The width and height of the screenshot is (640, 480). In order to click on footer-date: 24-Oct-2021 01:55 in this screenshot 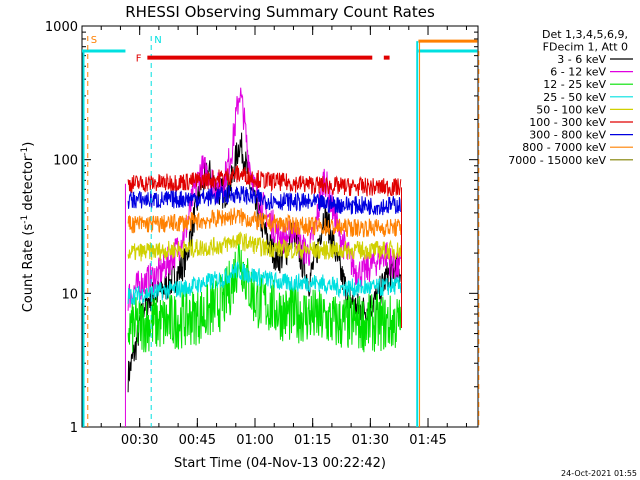, I will do `click(599, 473)`.